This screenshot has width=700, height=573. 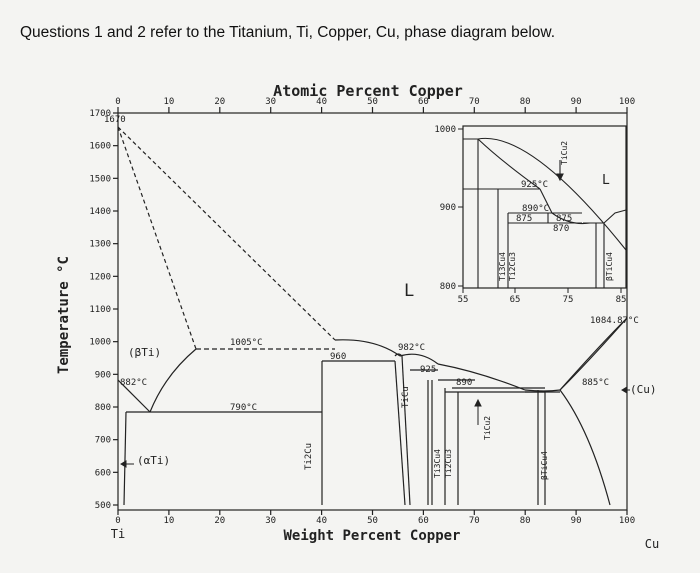 What do you see at coordinates (157, 238) in the screenshot?
I see `beta-ti-liquidus` at bounding box center [157, 238].